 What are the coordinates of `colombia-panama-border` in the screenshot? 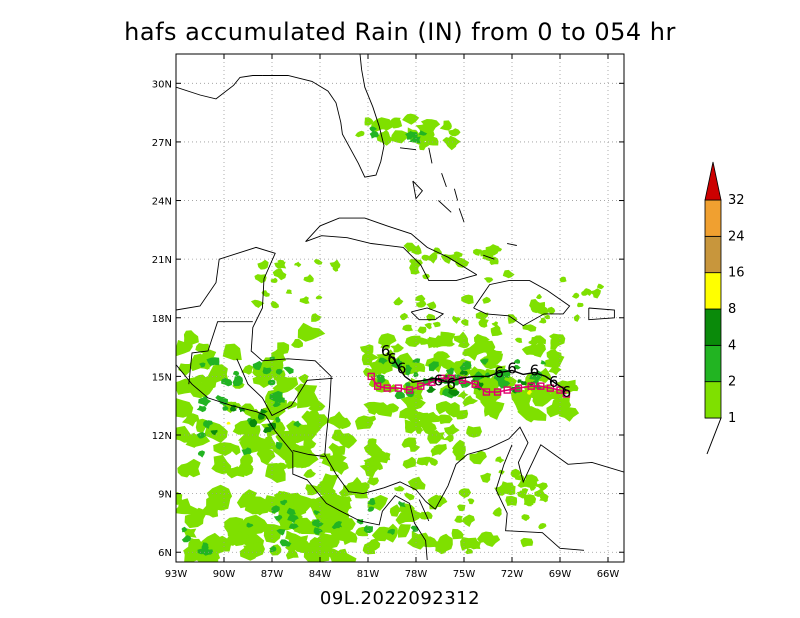 It's located at (424, 510).